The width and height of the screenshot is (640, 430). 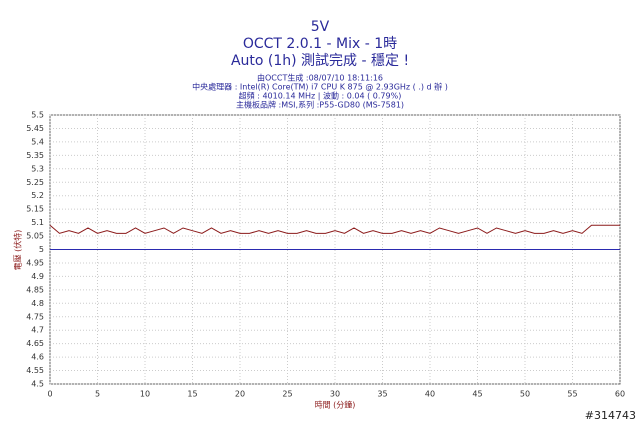 What do you see at coordinates (287, 394) in the screenshot?
I see `x-tick-label: 25` at bounding box center [287, 394].